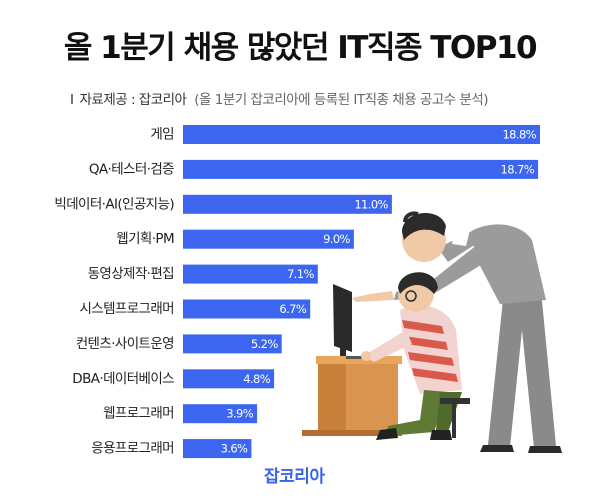 The height and width of the screenshot is (504, 600). Describe the element at coordinates (132, 449) in the screenshot. I see `category-label: 응용프로그래머` at that location.